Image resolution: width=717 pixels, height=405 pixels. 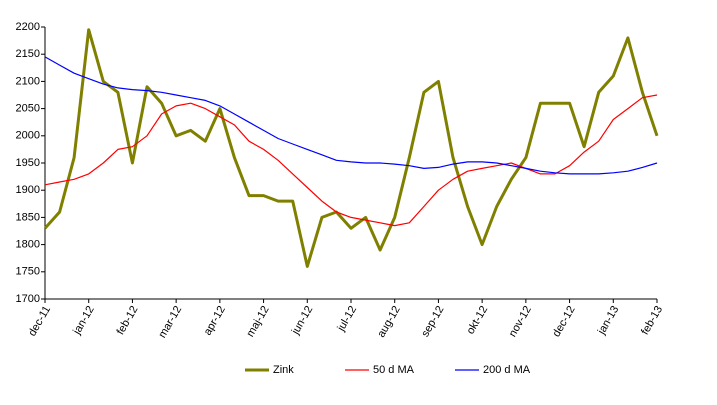 I want to click on y-tick-label: 2050, so click(x=28, y=109).